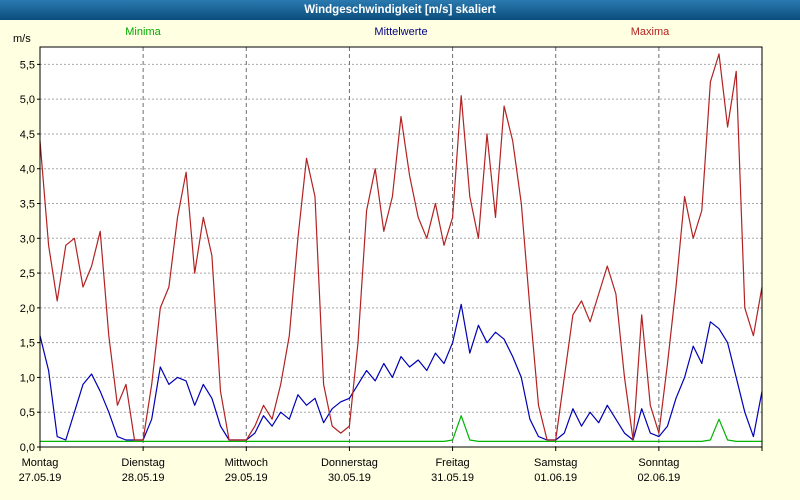 Image resolution: width=800 pixels, height=500 pixels. What do you see at coordinates (40, 478) in the screenshot?
I see `svg-text: 27.05.19` at bounding box center [40, 478].